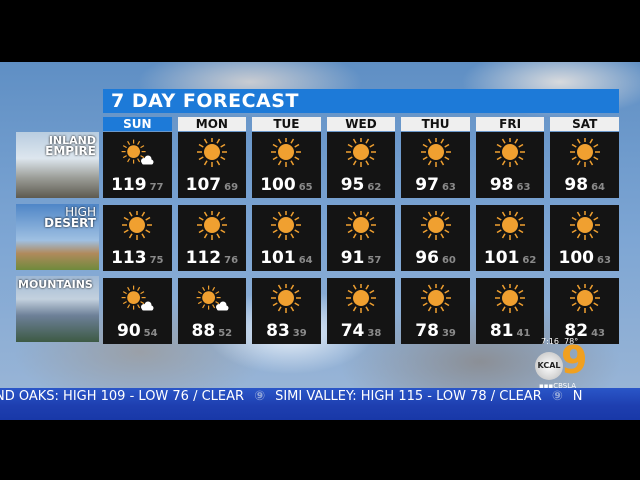 This screenshot has width=640, height=480. I want to click on region-inland-empire: INLAND EMPIRE, so click(57, 165).